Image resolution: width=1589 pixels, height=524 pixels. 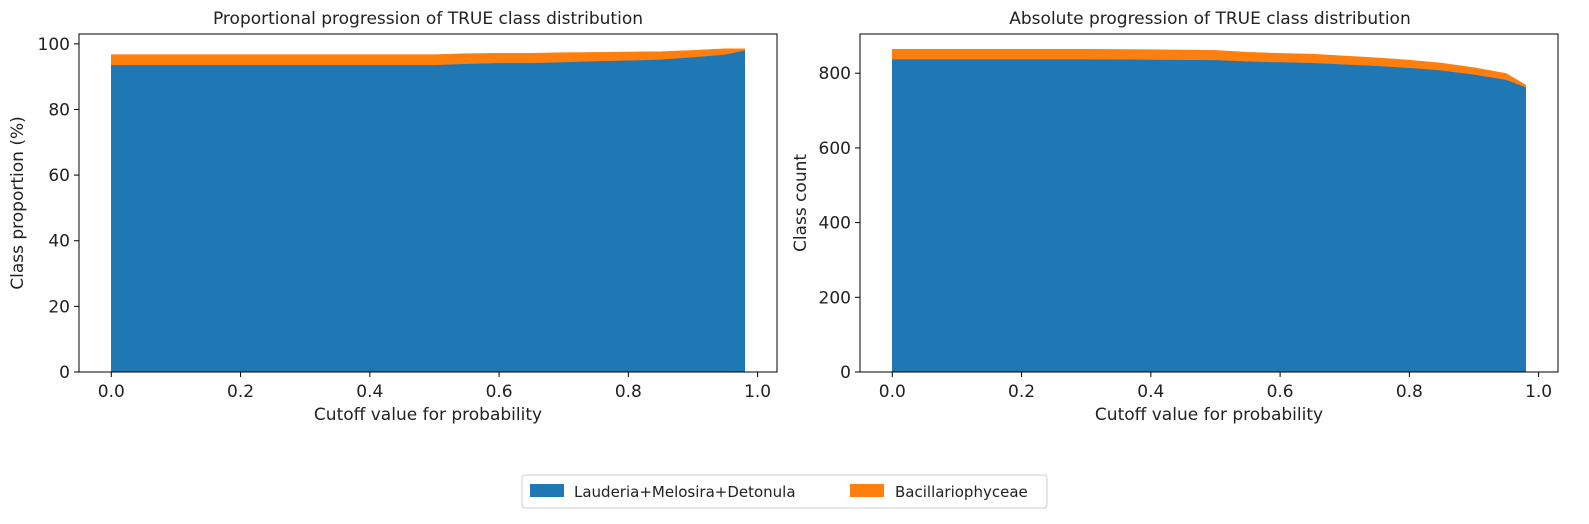 What do you see at coordinates (59, 110) in the screenshot?
I see `y-tick-label: 80` at bounding box center [59, 110].